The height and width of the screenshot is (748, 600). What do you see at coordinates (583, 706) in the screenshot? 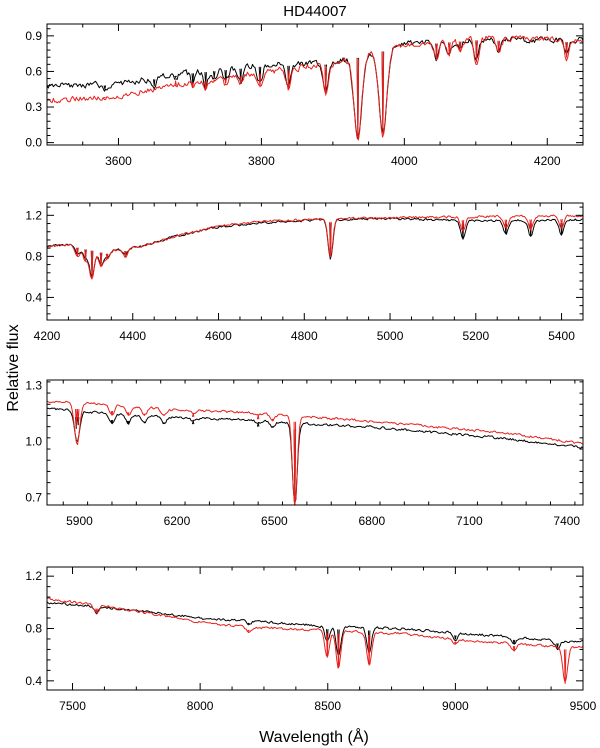
I see `x-tick-label: 9500` at bounding box center [583, 706].